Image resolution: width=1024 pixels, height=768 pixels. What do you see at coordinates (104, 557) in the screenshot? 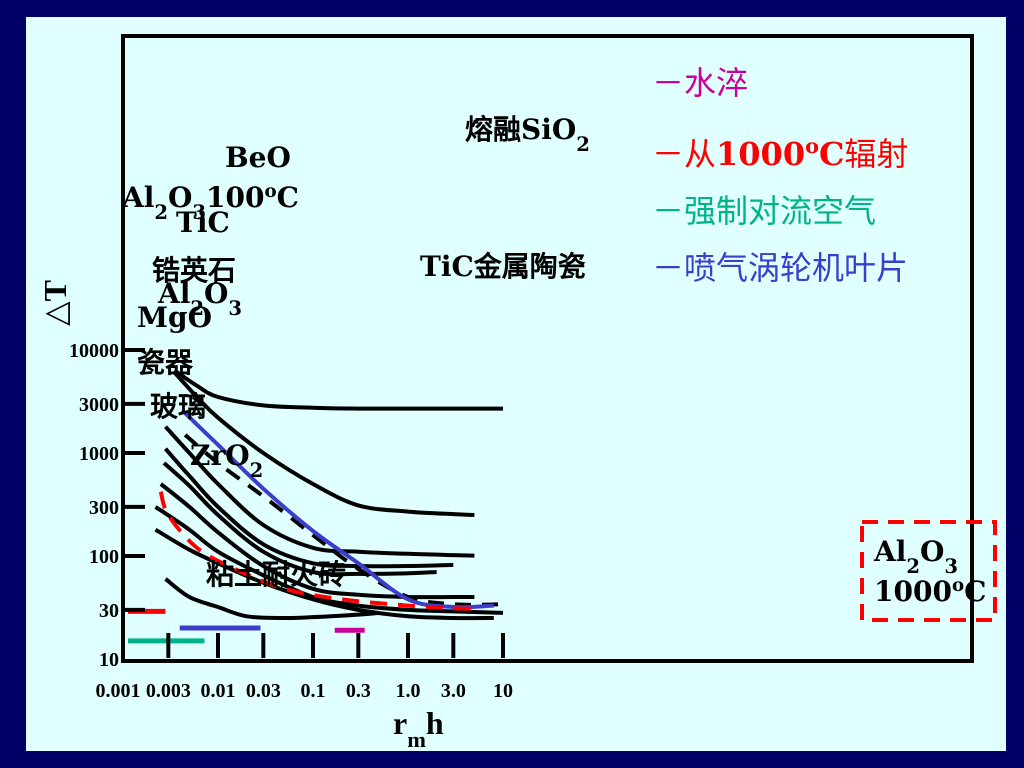
I see `y-tick-label: 100` at bounding box center [104, 557].